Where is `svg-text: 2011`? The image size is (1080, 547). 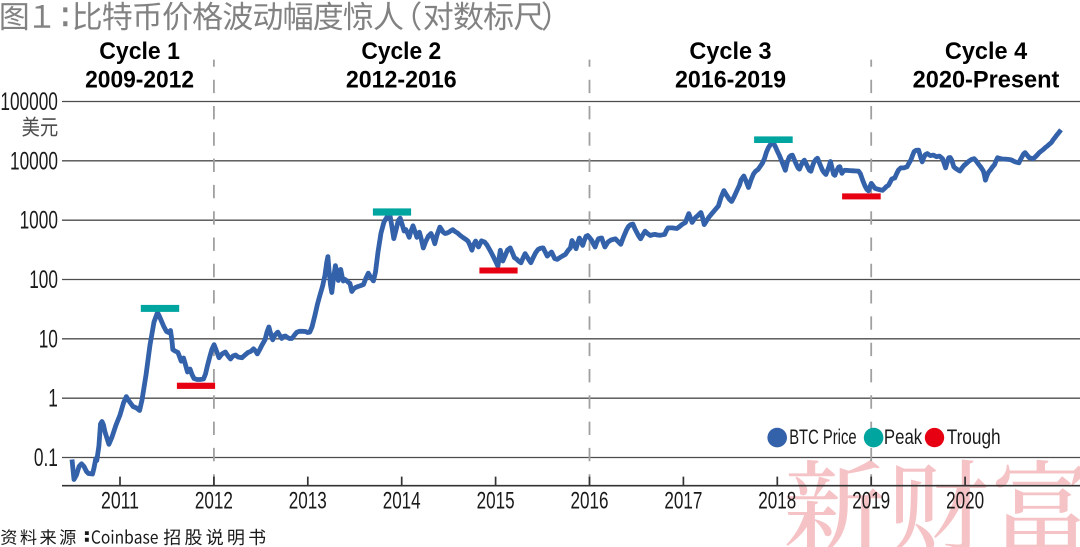 svg-text: 2011 is located at coordinates (120, 501).